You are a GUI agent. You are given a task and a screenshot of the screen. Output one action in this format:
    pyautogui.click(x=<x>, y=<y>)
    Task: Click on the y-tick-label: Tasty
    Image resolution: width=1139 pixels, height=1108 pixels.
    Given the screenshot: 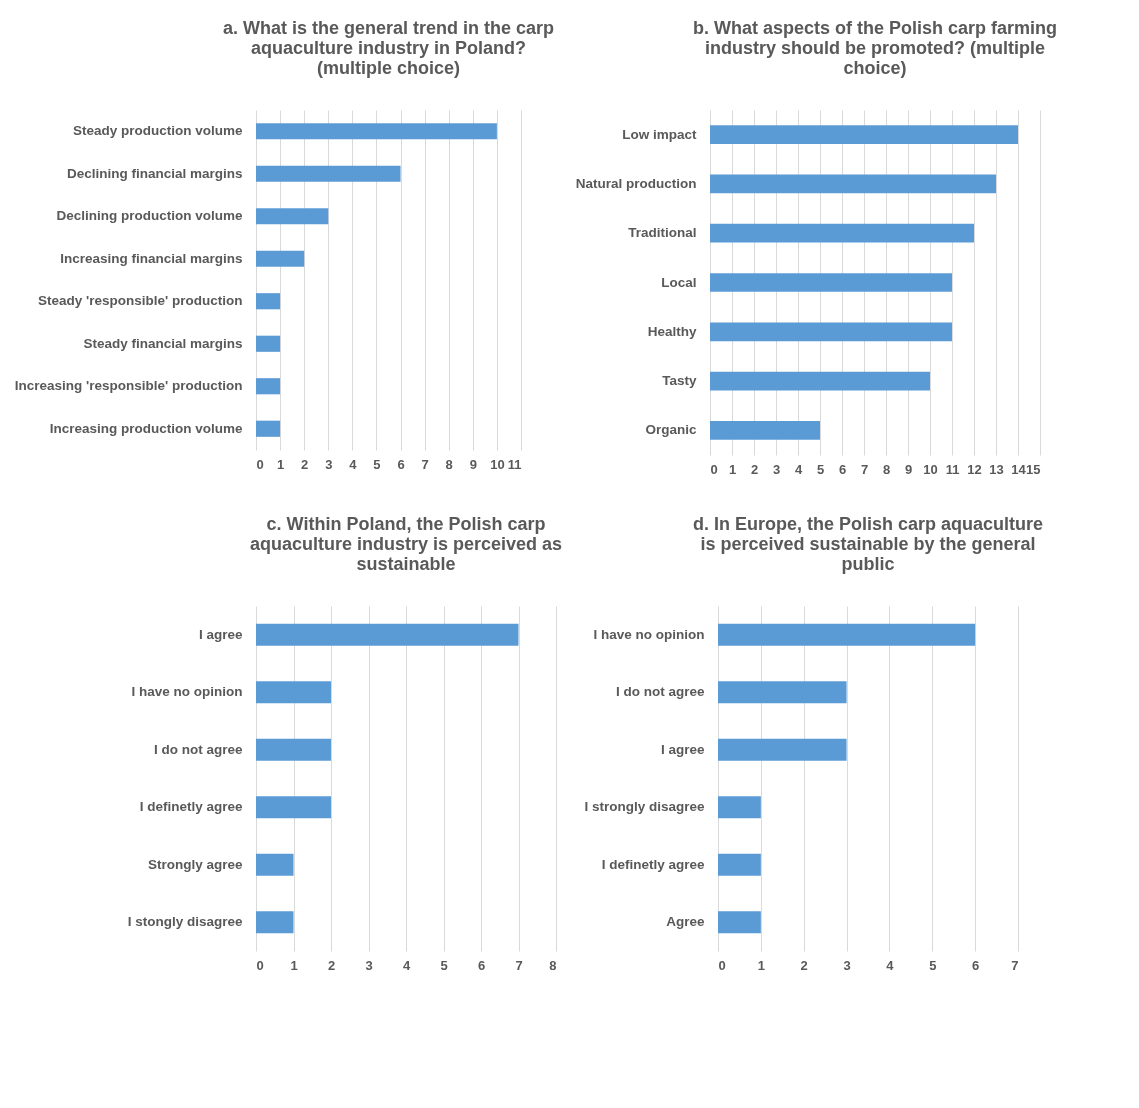 What is the action you would take?
    pyautogui.click(x=679, y=381)
    